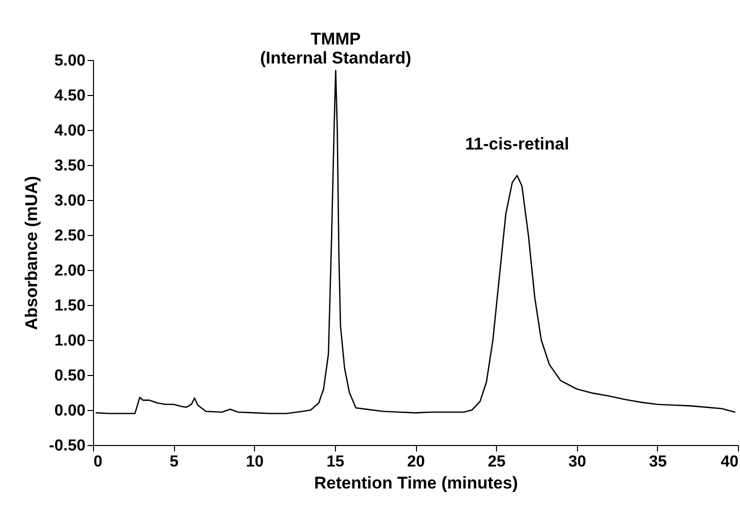 Image resolution: width=740 pixels, height=521 pixels. I want to click on y-axis-title: Absorbance (mUA), so click(32, 253).